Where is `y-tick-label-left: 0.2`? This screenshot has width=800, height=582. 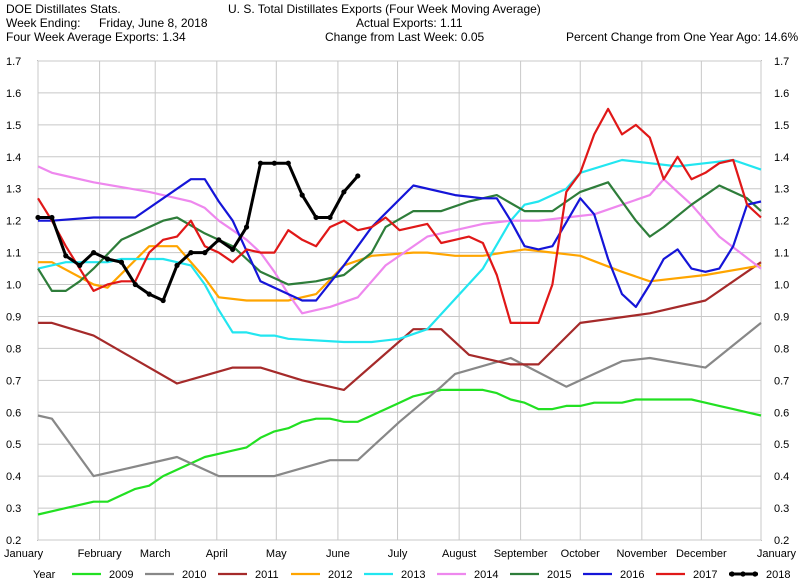
y-tick-label-left: 0.2 is located at coordinates (13, 541).